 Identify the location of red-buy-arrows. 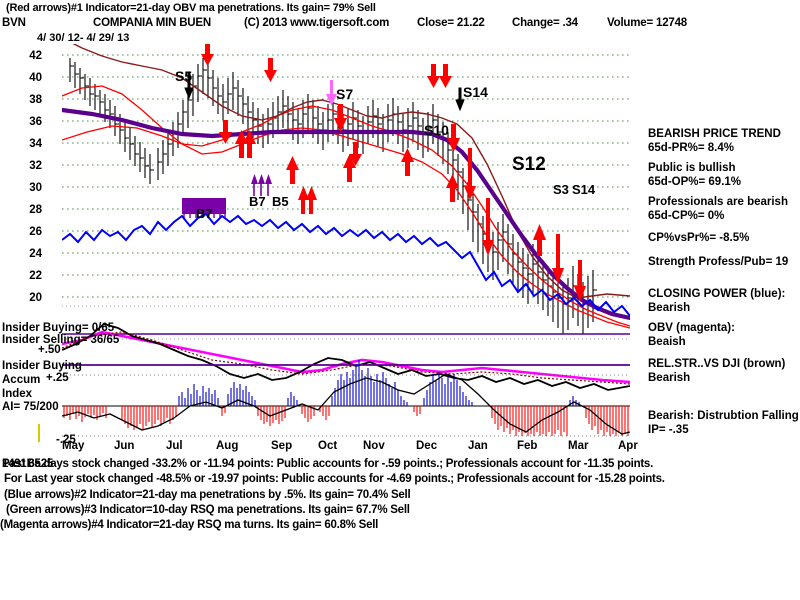
(390, 193).